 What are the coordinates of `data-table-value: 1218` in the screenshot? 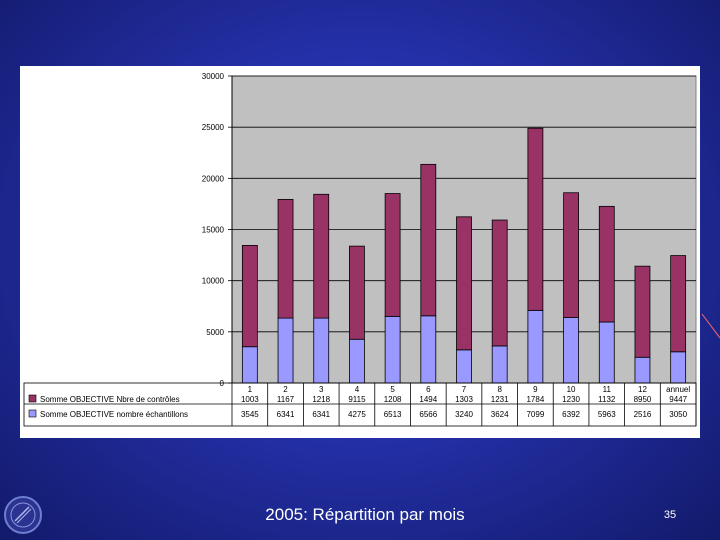 It's located at (321, 399).